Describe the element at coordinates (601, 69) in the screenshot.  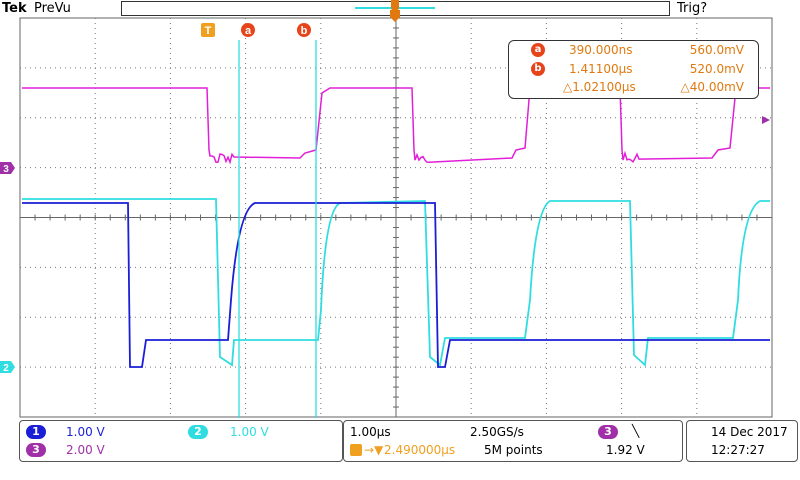
I see `cursor-b-time: 1.41100µs` at that location.